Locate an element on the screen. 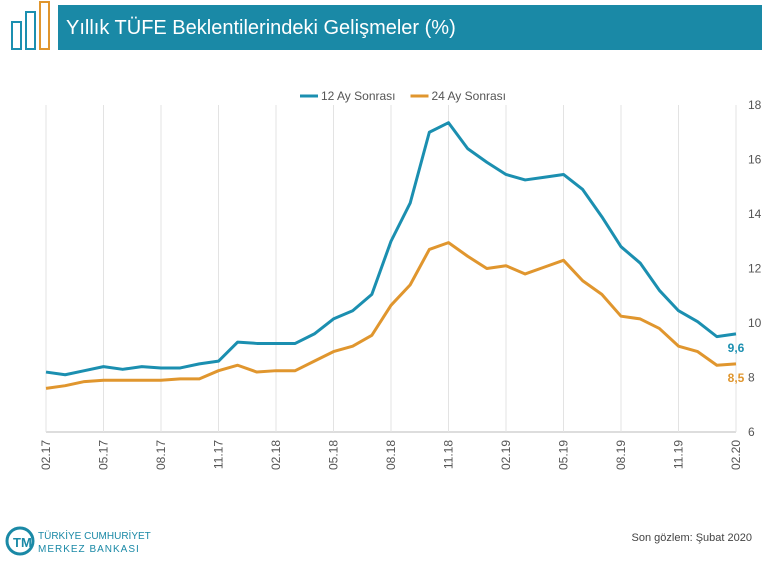 This screenshot has height=571, width=771. x-tick-label: 02.18 is located at coordinates (276, 455).